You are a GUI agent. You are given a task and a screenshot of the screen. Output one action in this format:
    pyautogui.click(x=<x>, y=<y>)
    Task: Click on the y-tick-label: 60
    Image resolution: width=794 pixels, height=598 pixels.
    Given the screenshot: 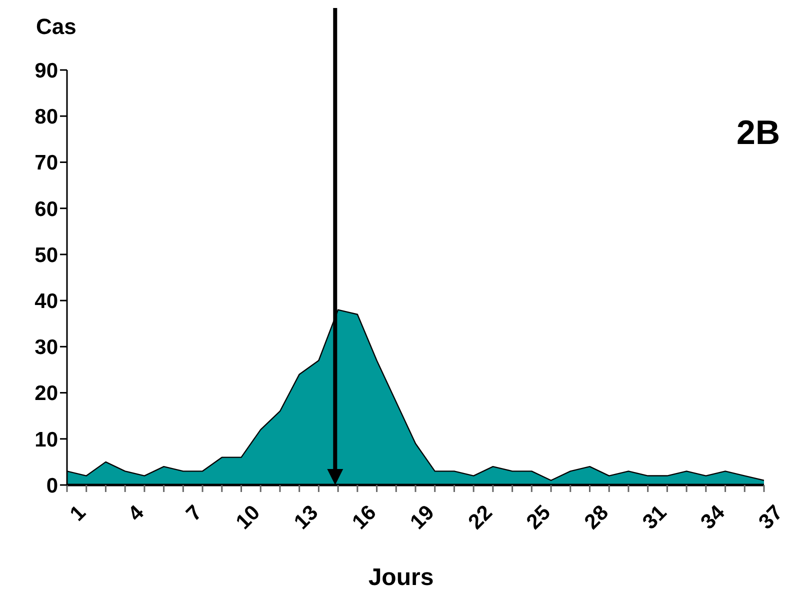 What is the action you would take?
    pyautogui.click(x=46, y=209)
    